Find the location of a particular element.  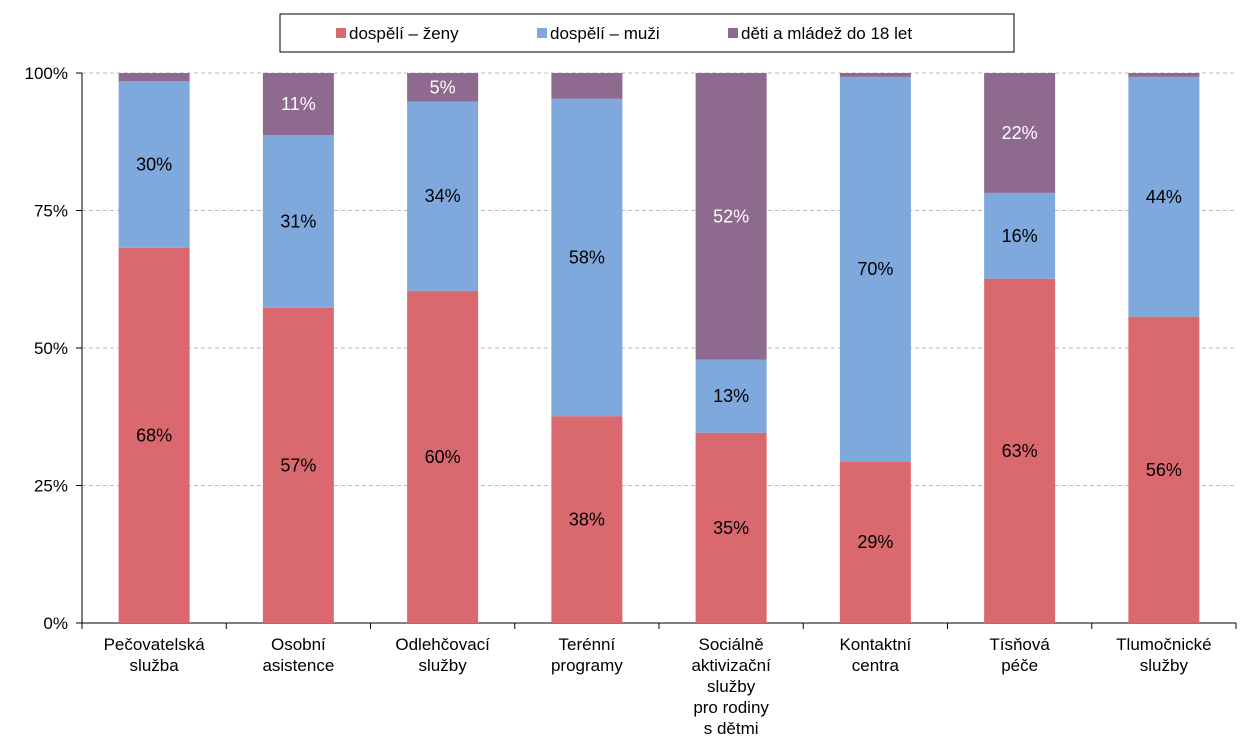

data-label: 13% is located at coordinates (731, 396).